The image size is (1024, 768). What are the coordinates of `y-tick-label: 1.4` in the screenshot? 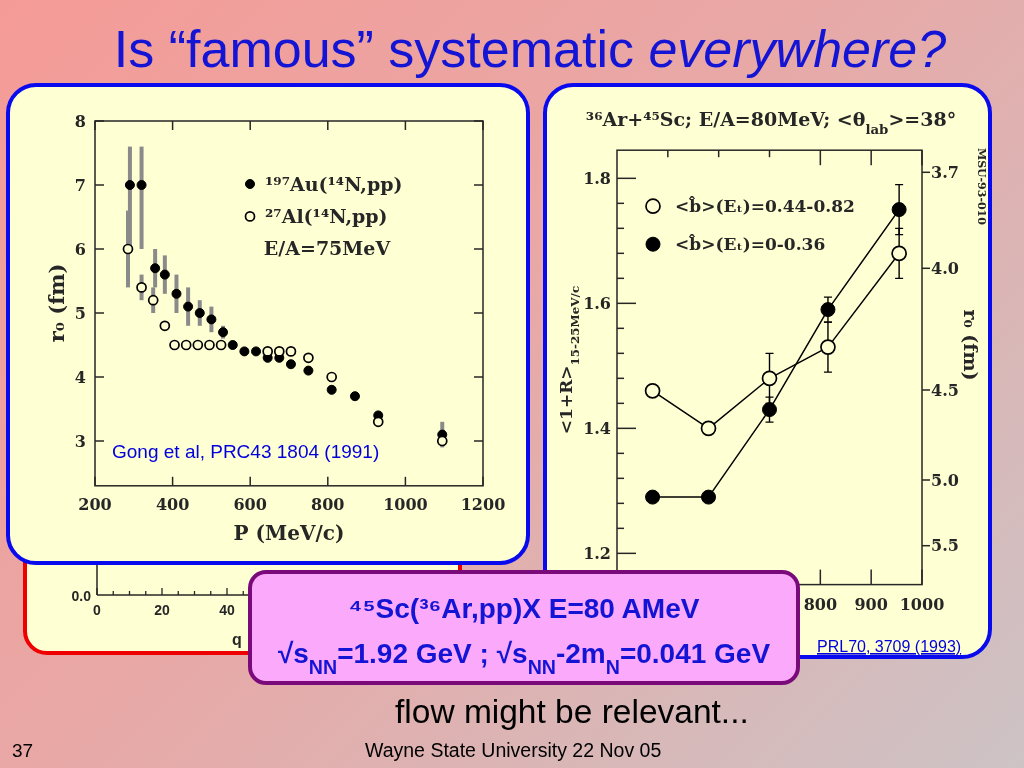 It's located at (597, 428).